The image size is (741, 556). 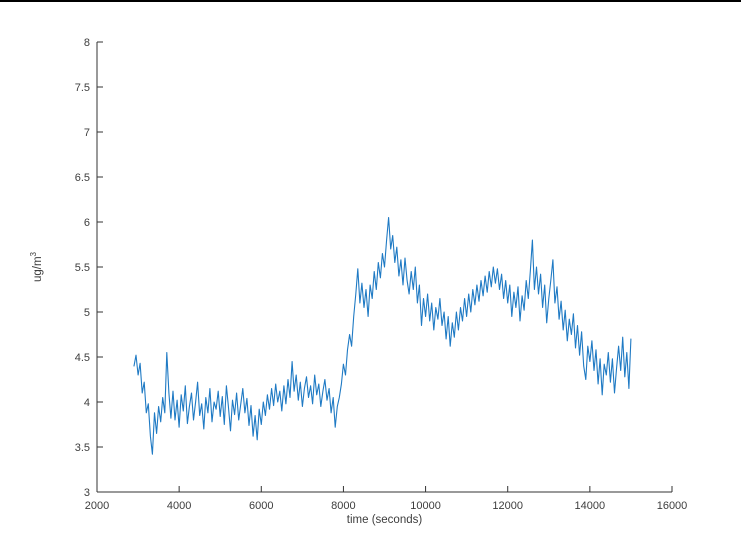 I want to click on x-tick-label: 8000, so click(x=343, y=506).